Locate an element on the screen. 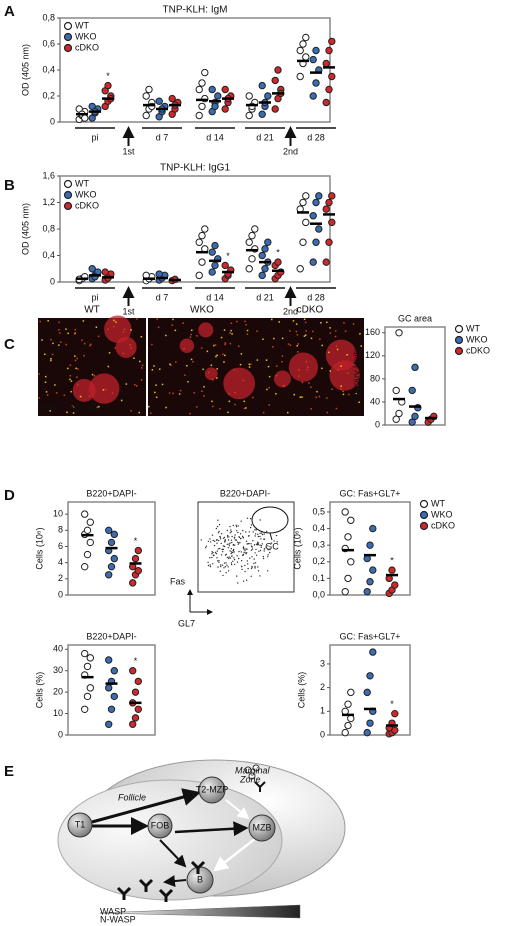  micrograph-label: WT is located at coordinates (92, 310).